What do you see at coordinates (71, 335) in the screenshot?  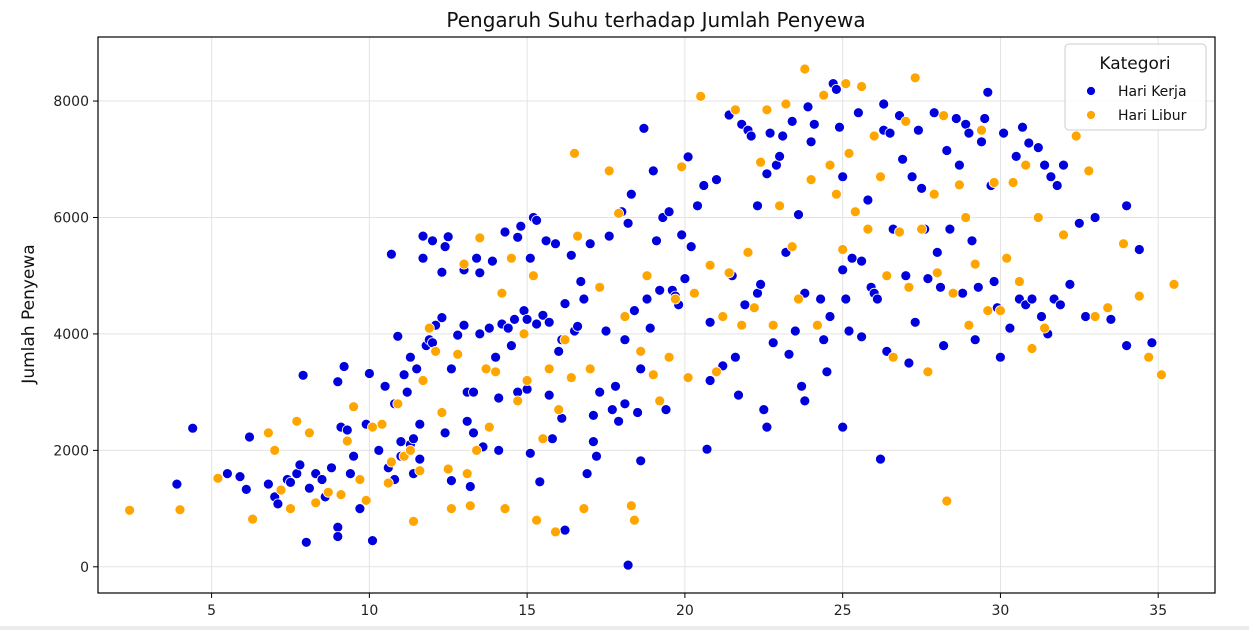 I see `y-tick-label: 4000` at bounding box center [71, 335].